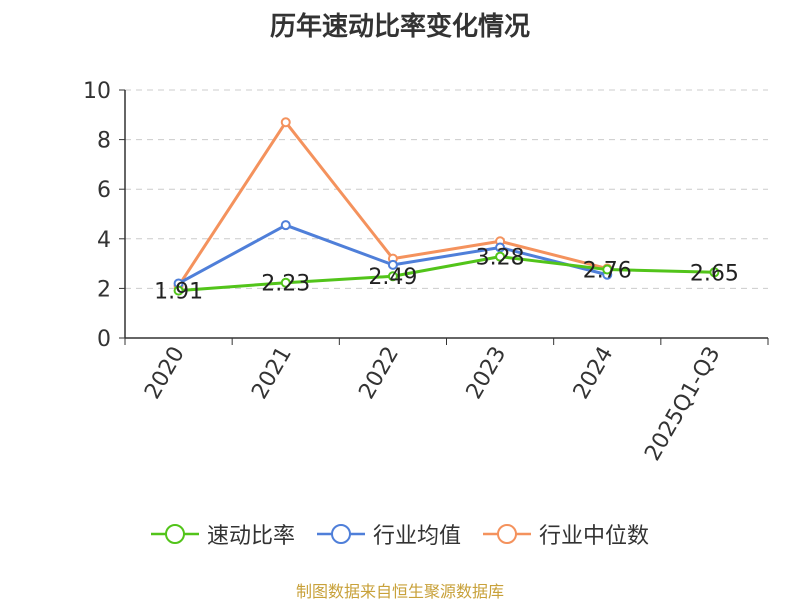 This screenshot has height=602, width=800. I want to click on legend-item: 速动比率, so click(222, 534).